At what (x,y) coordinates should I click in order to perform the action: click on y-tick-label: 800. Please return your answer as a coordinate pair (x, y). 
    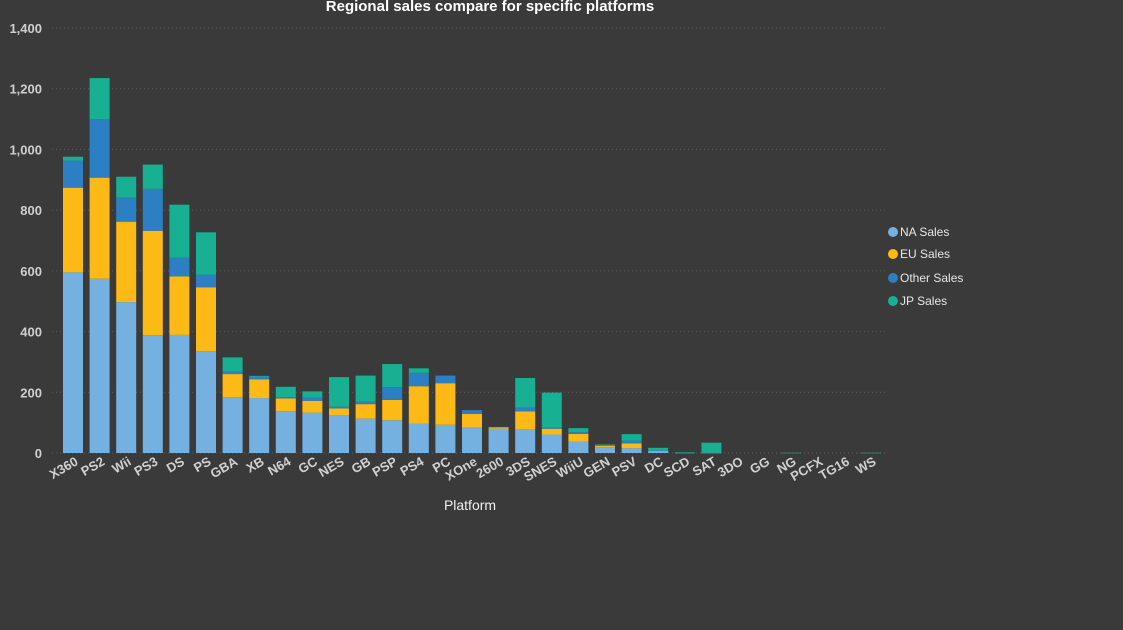
    Looking at the image, I should click on (31, 210).